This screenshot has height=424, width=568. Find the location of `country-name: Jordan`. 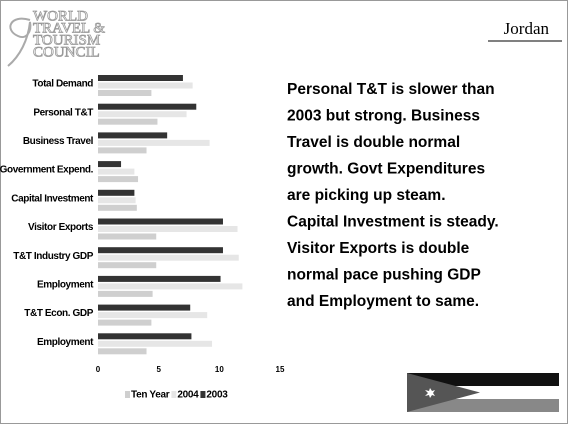

country-name: Jordan is located at coordinates (527, 28).